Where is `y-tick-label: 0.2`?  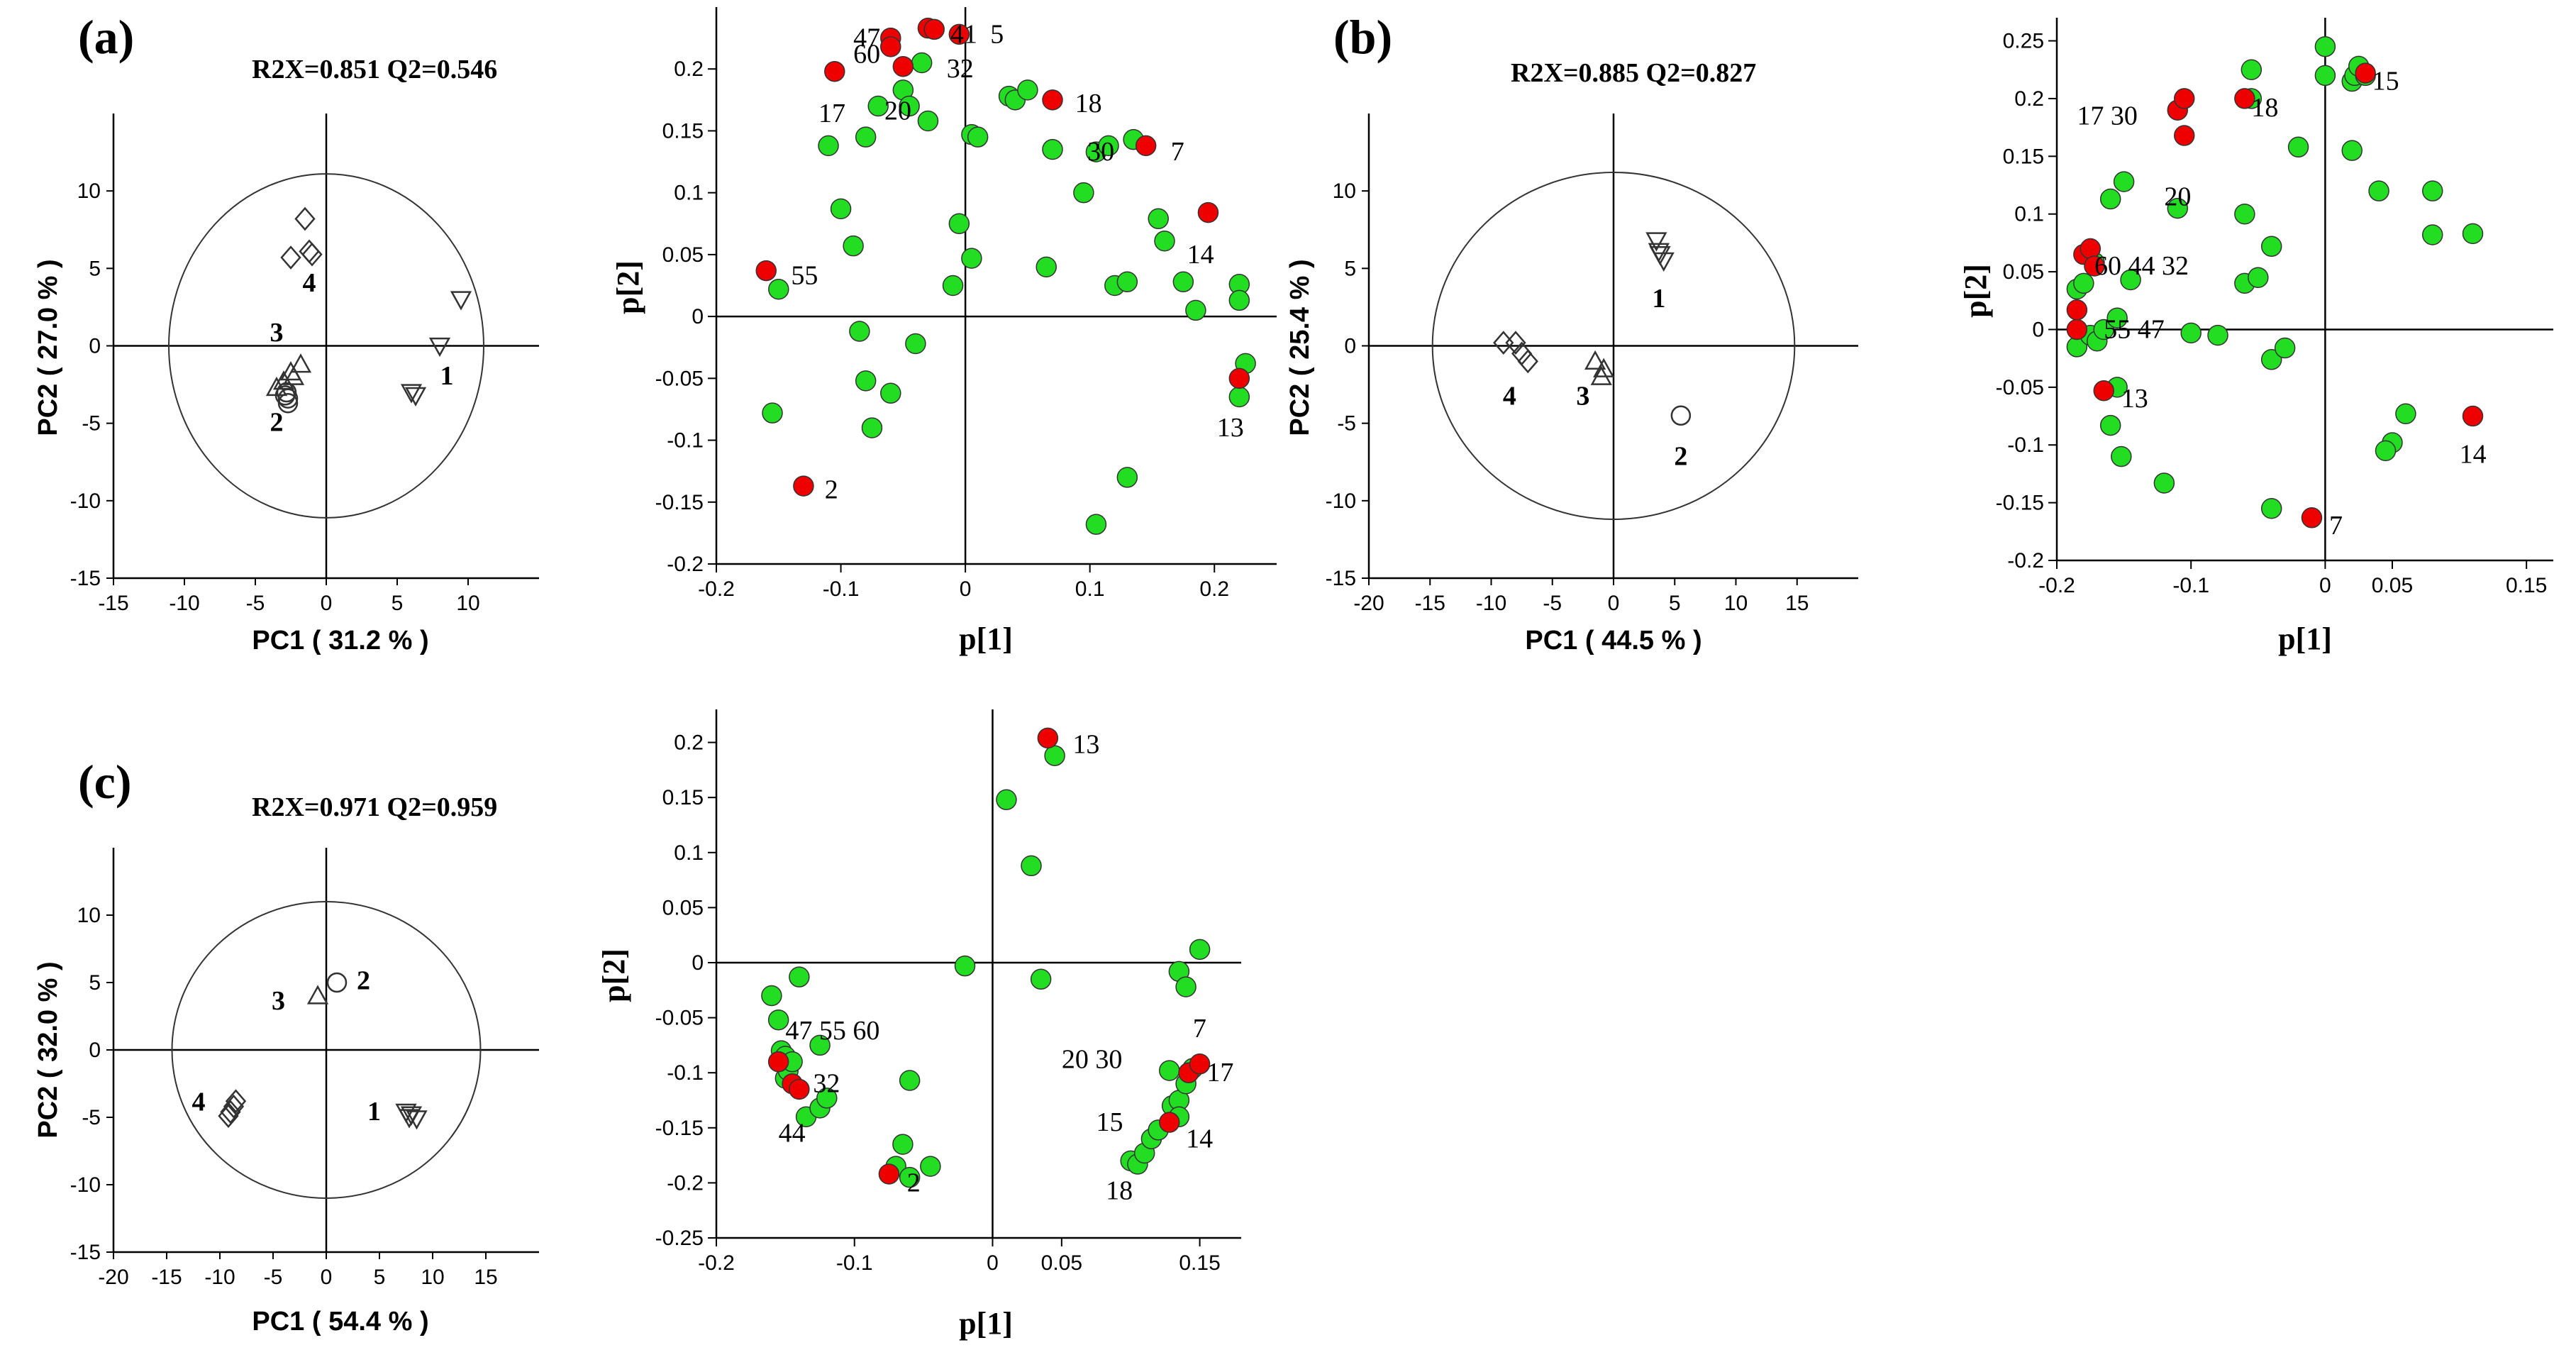 y-tick-label: 0.2 is located at coordinates (689, 69).